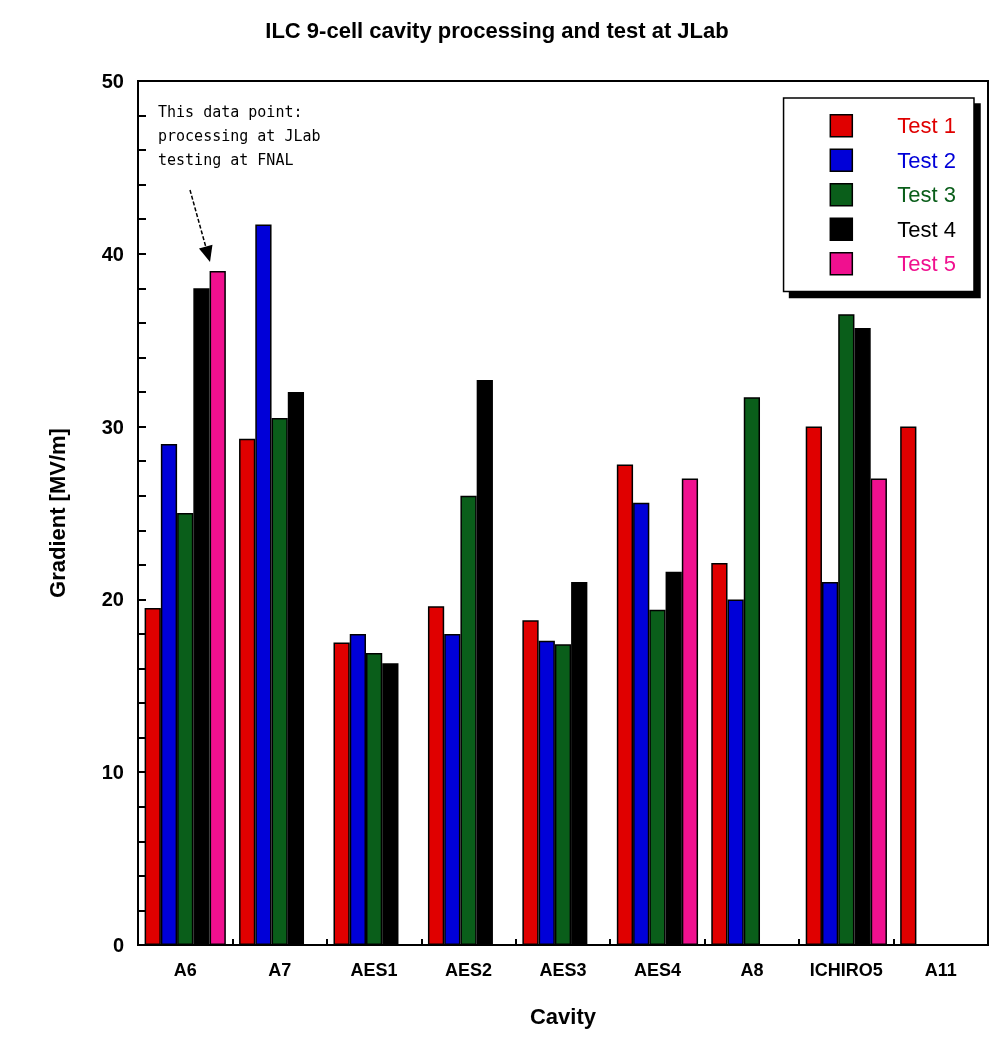 Image resolution: width=994 pixels, height=1052 pixels. I want to click on bar, so click(908, 685).